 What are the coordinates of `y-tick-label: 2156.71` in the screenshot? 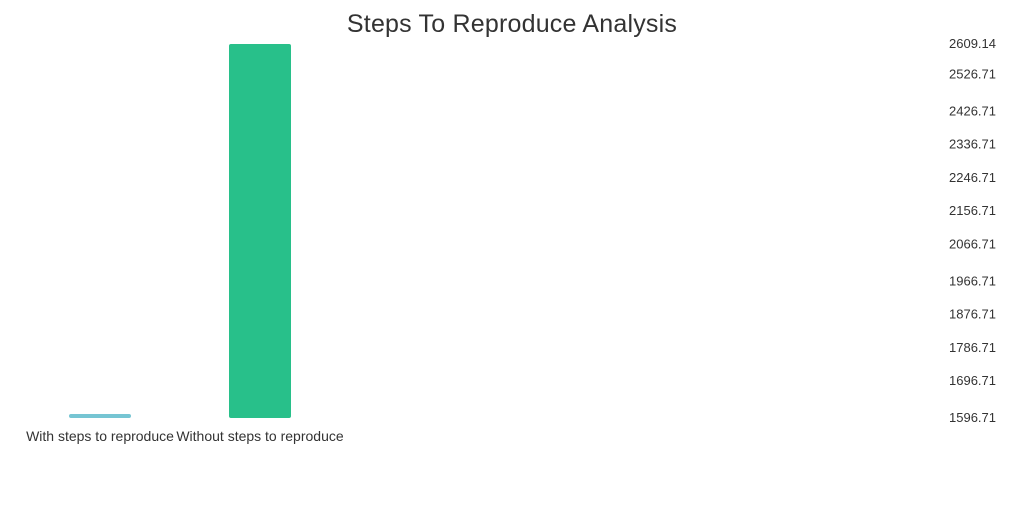 It's located at (972, 210).